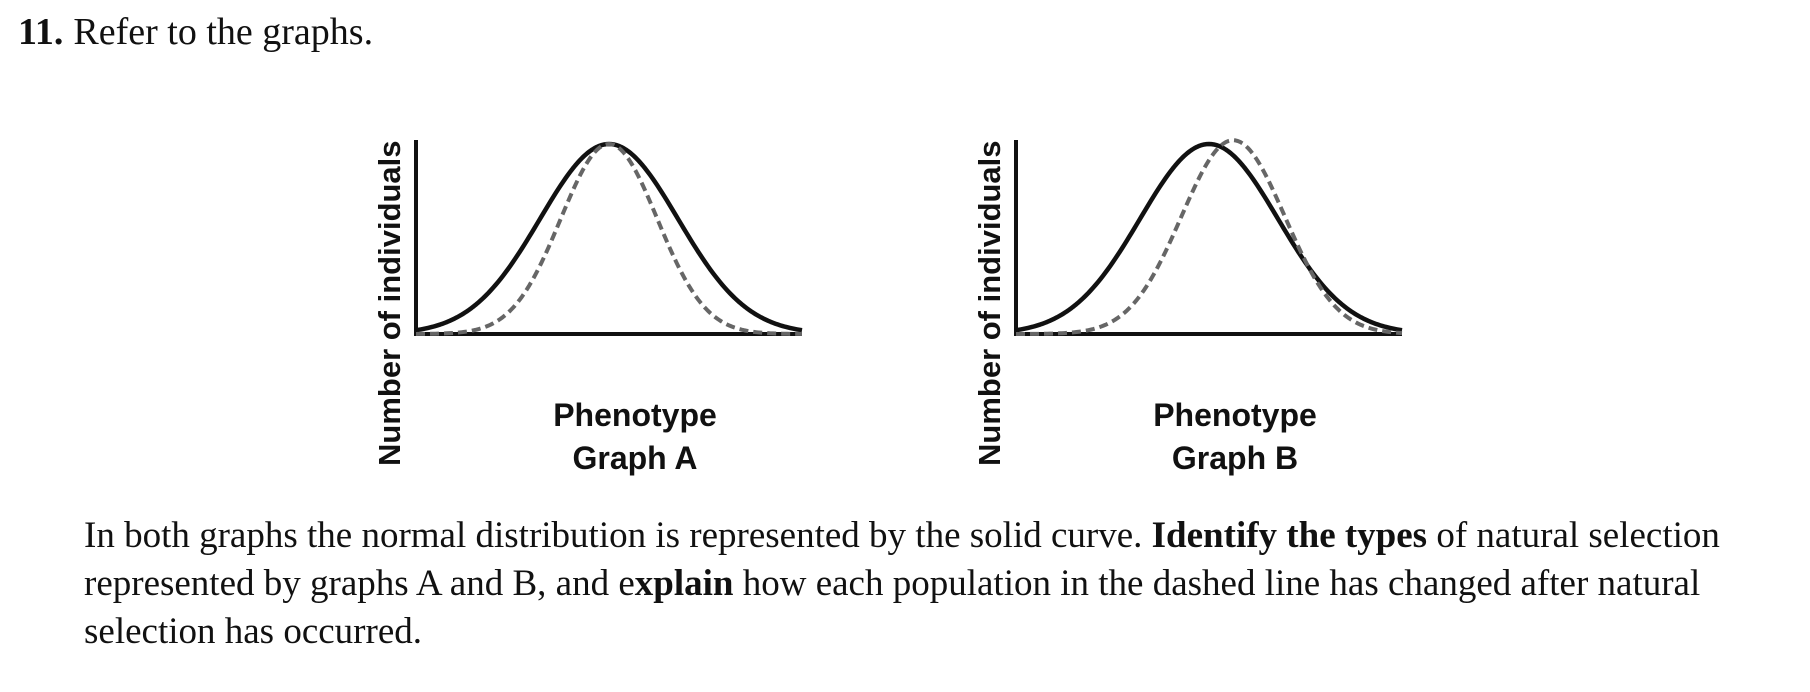  I want to click on question-body-bold-1: Identify the types, so click(1289, 535).